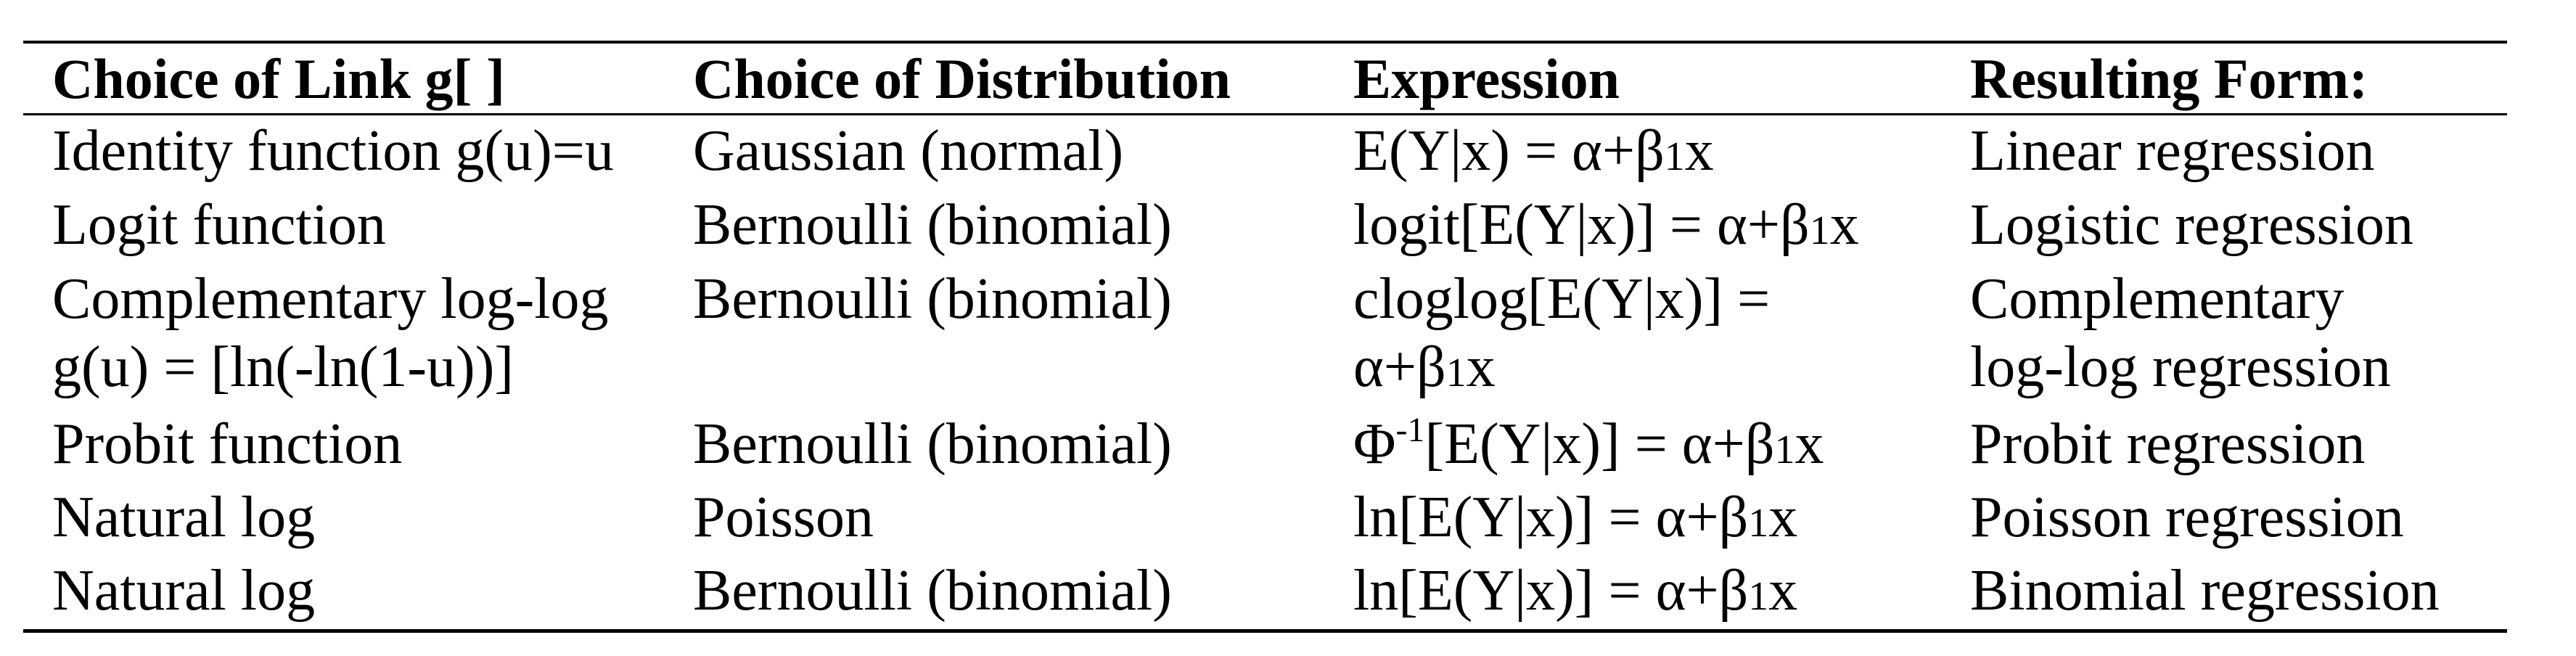  Describe the element at coordinates (2205, 591) in the screenshot. I see `row6-resulting-form: Binomial regression` at that location.